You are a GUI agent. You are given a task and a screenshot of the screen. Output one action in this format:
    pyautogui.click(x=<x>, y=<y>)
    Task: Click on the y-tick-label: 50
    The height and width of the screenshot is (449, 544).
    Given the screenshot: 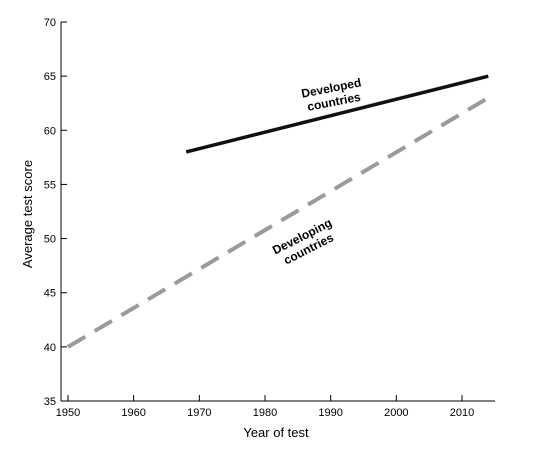 What is the action you would take?
    pyautogui.click(x=50, y=240)
    